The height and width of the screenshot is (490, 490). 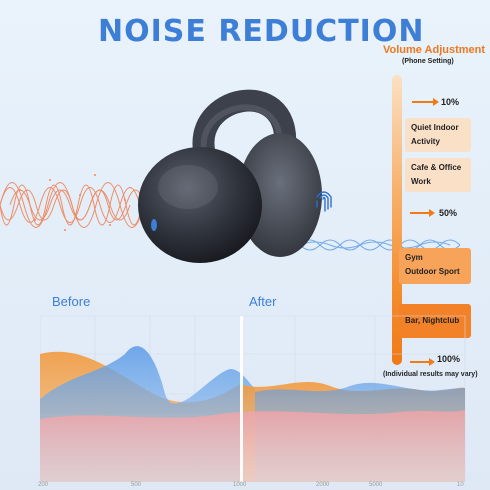 What do you see at coordinates (438, 135) in the screenshot?
I see `level-quiet-indoor: Quiet Indoor Activity` at bounding box center [438, 135].